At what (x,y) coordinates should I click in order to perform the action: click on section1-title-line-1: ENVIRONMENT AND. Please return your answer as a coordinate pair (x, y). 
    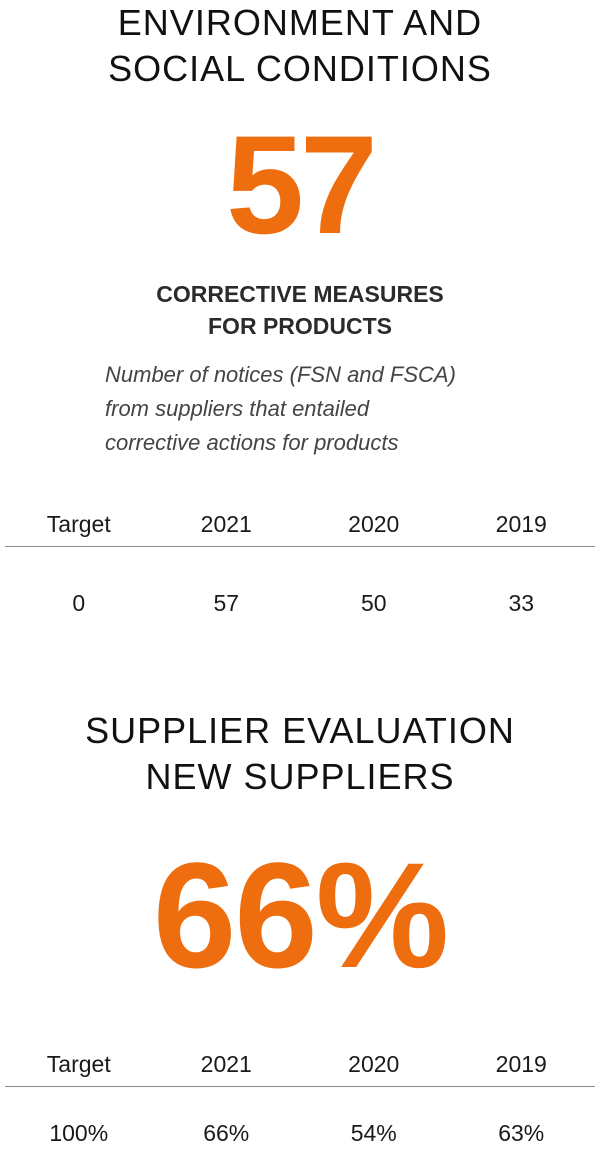
    Looking at the image, I should click on (300, 22).